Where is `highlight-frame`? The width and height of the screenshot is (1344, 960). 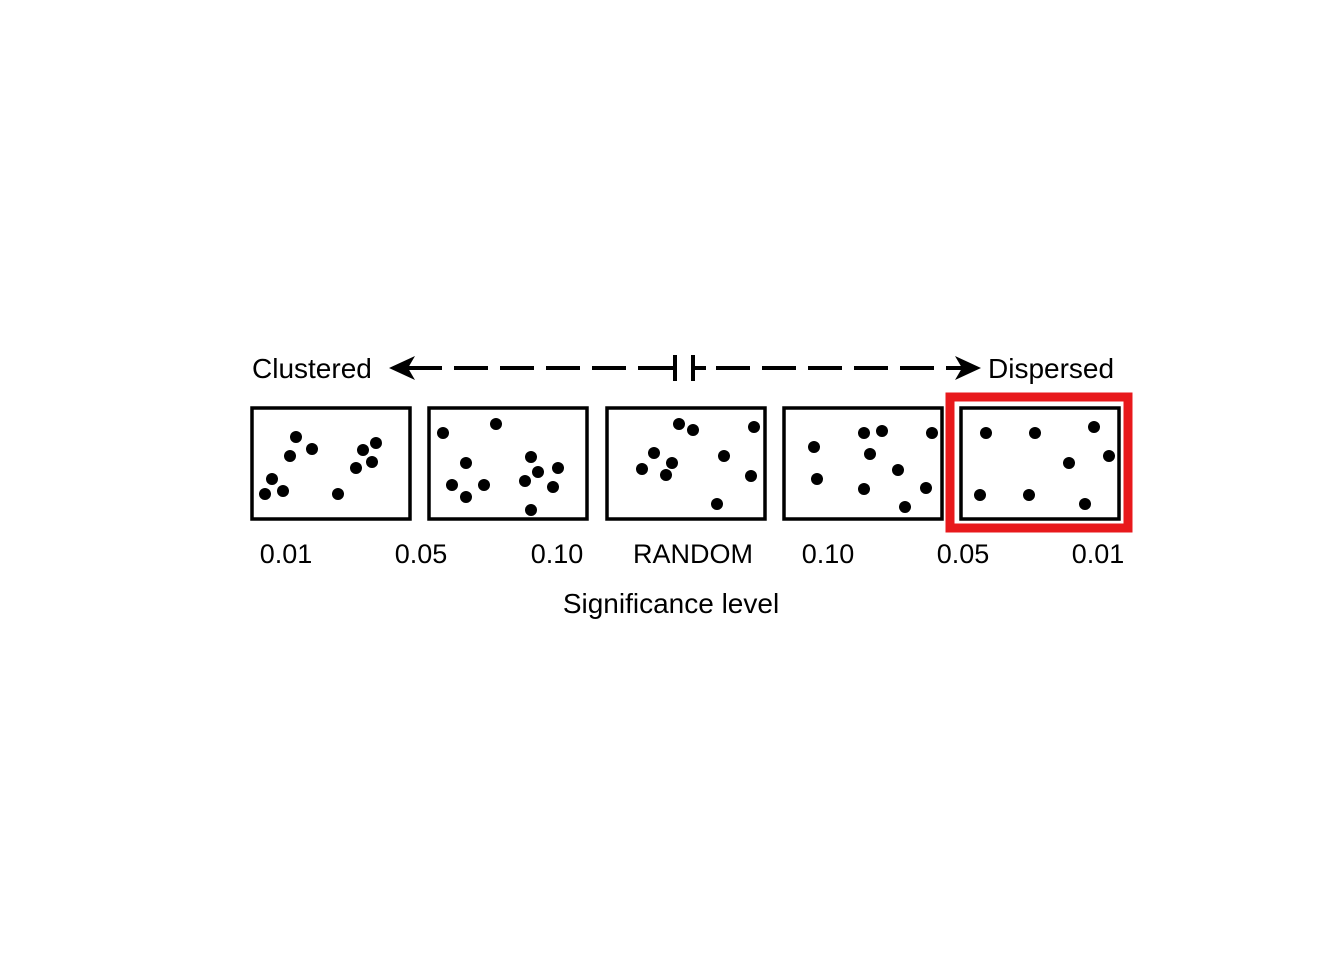
highlight-frame is located at coordinates (1039, 462).